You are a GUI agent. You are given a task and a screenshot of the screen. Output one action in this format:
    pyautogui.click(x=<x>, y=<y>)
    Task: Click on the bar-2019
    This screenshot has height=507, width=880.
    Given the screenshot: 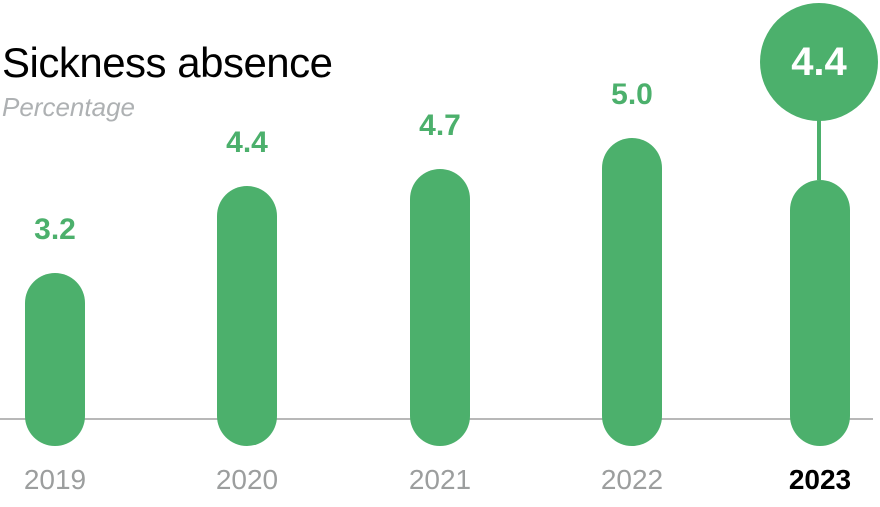 What is the action you would take?
    pyautogui.click(x=55, y=359)
    